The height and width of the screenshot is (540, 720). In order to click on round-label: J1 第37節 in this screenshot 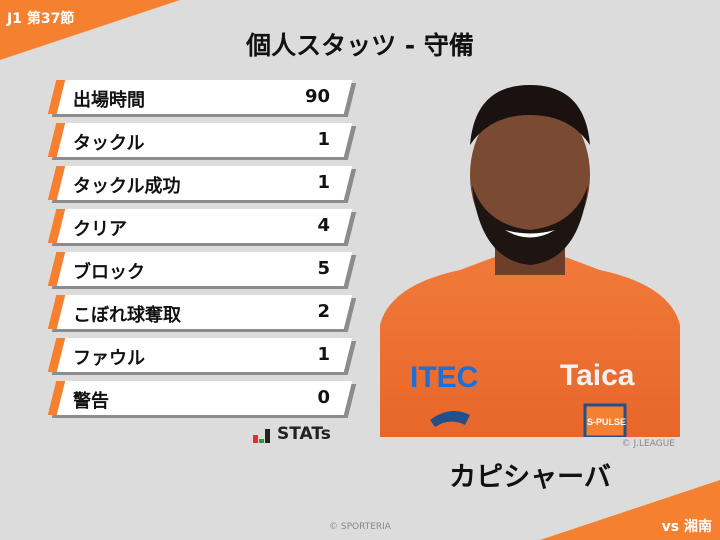, I will do `click(41, 19)`.